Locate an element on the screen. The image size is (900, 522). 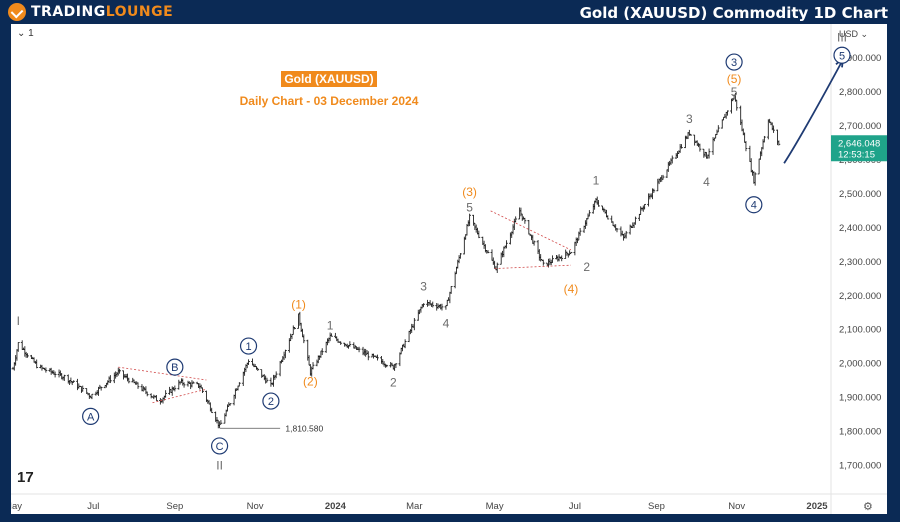
wave-label: A is located at coordinates (91, 417).